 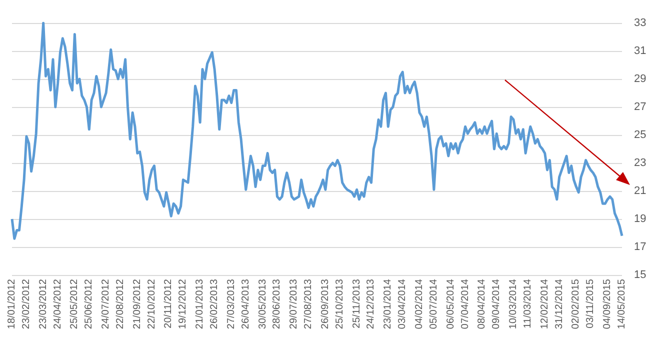 What do you see at coordinates (622, 304) in the screenshot?
I see `x-tick-label: 14/05/2015` at bounding box center [622, 304].